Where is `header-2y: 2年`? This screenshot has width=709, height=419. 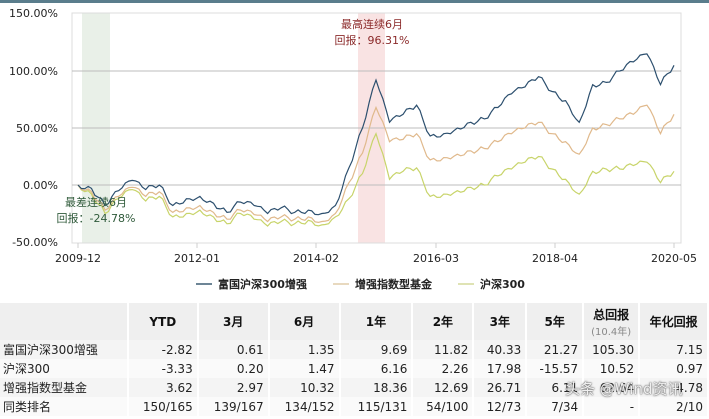
header-2y: 2年 is located at coordinates (443, 321).